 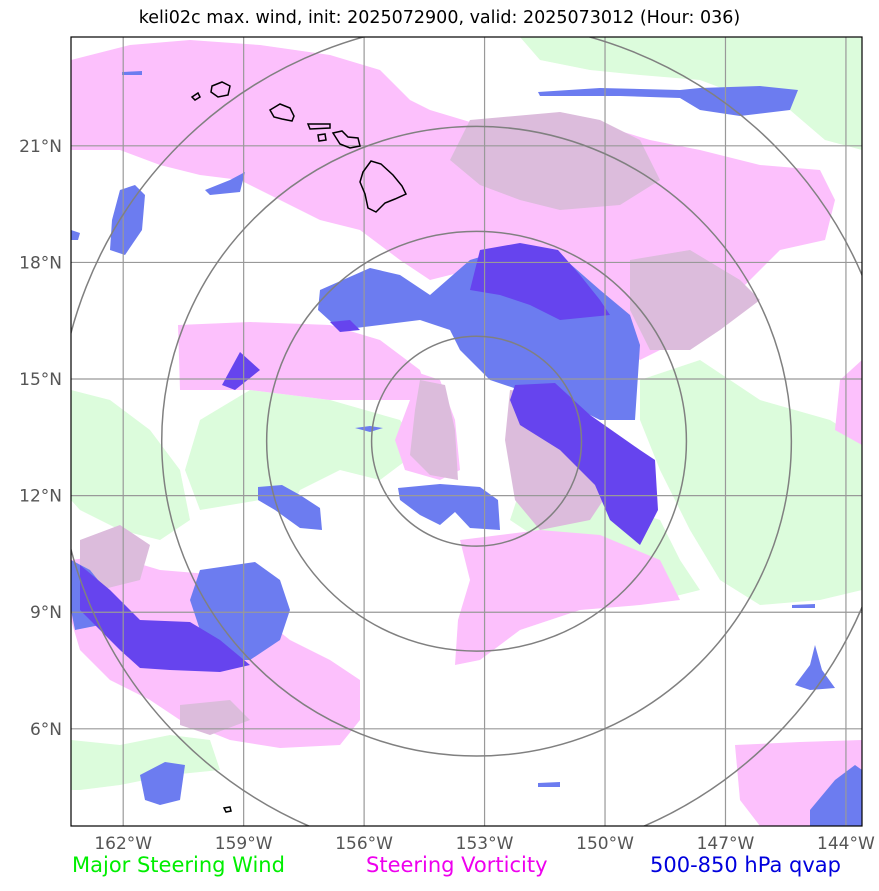 I want to click on island-oahu, so click(x=281, y=112).